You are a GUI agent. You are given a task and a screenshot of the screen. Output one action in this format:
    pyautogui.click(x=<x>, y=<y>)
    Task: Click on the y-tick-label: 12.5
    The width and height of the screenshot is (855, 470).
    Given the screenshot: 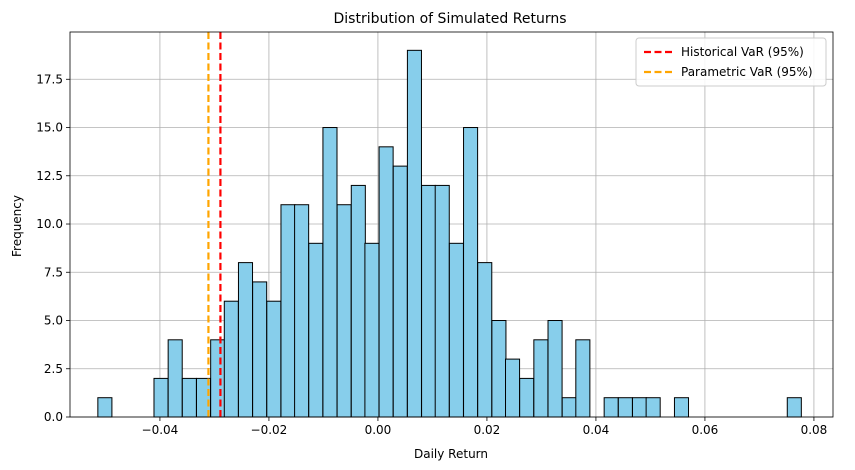 What is the action you would take?
    pyautogui.click(x=49, y=176)
    